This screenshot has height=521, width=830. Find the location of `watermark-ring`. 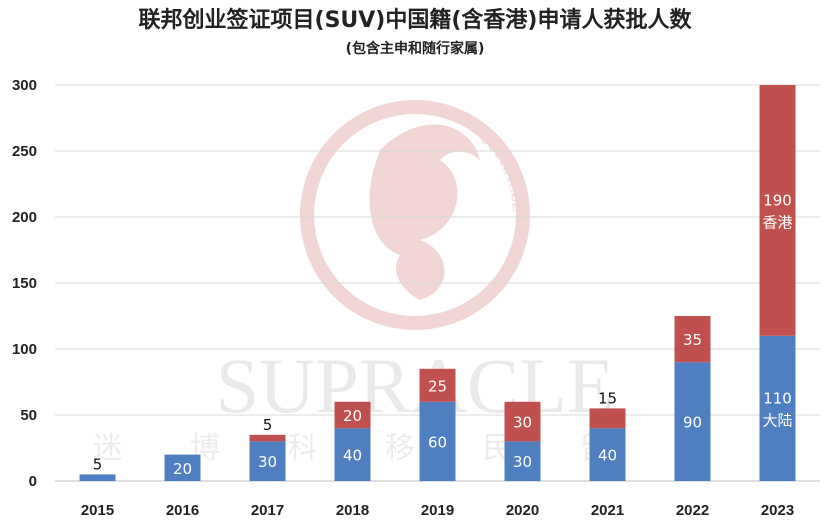

watermark-ring is located at coordinates (415, 215).